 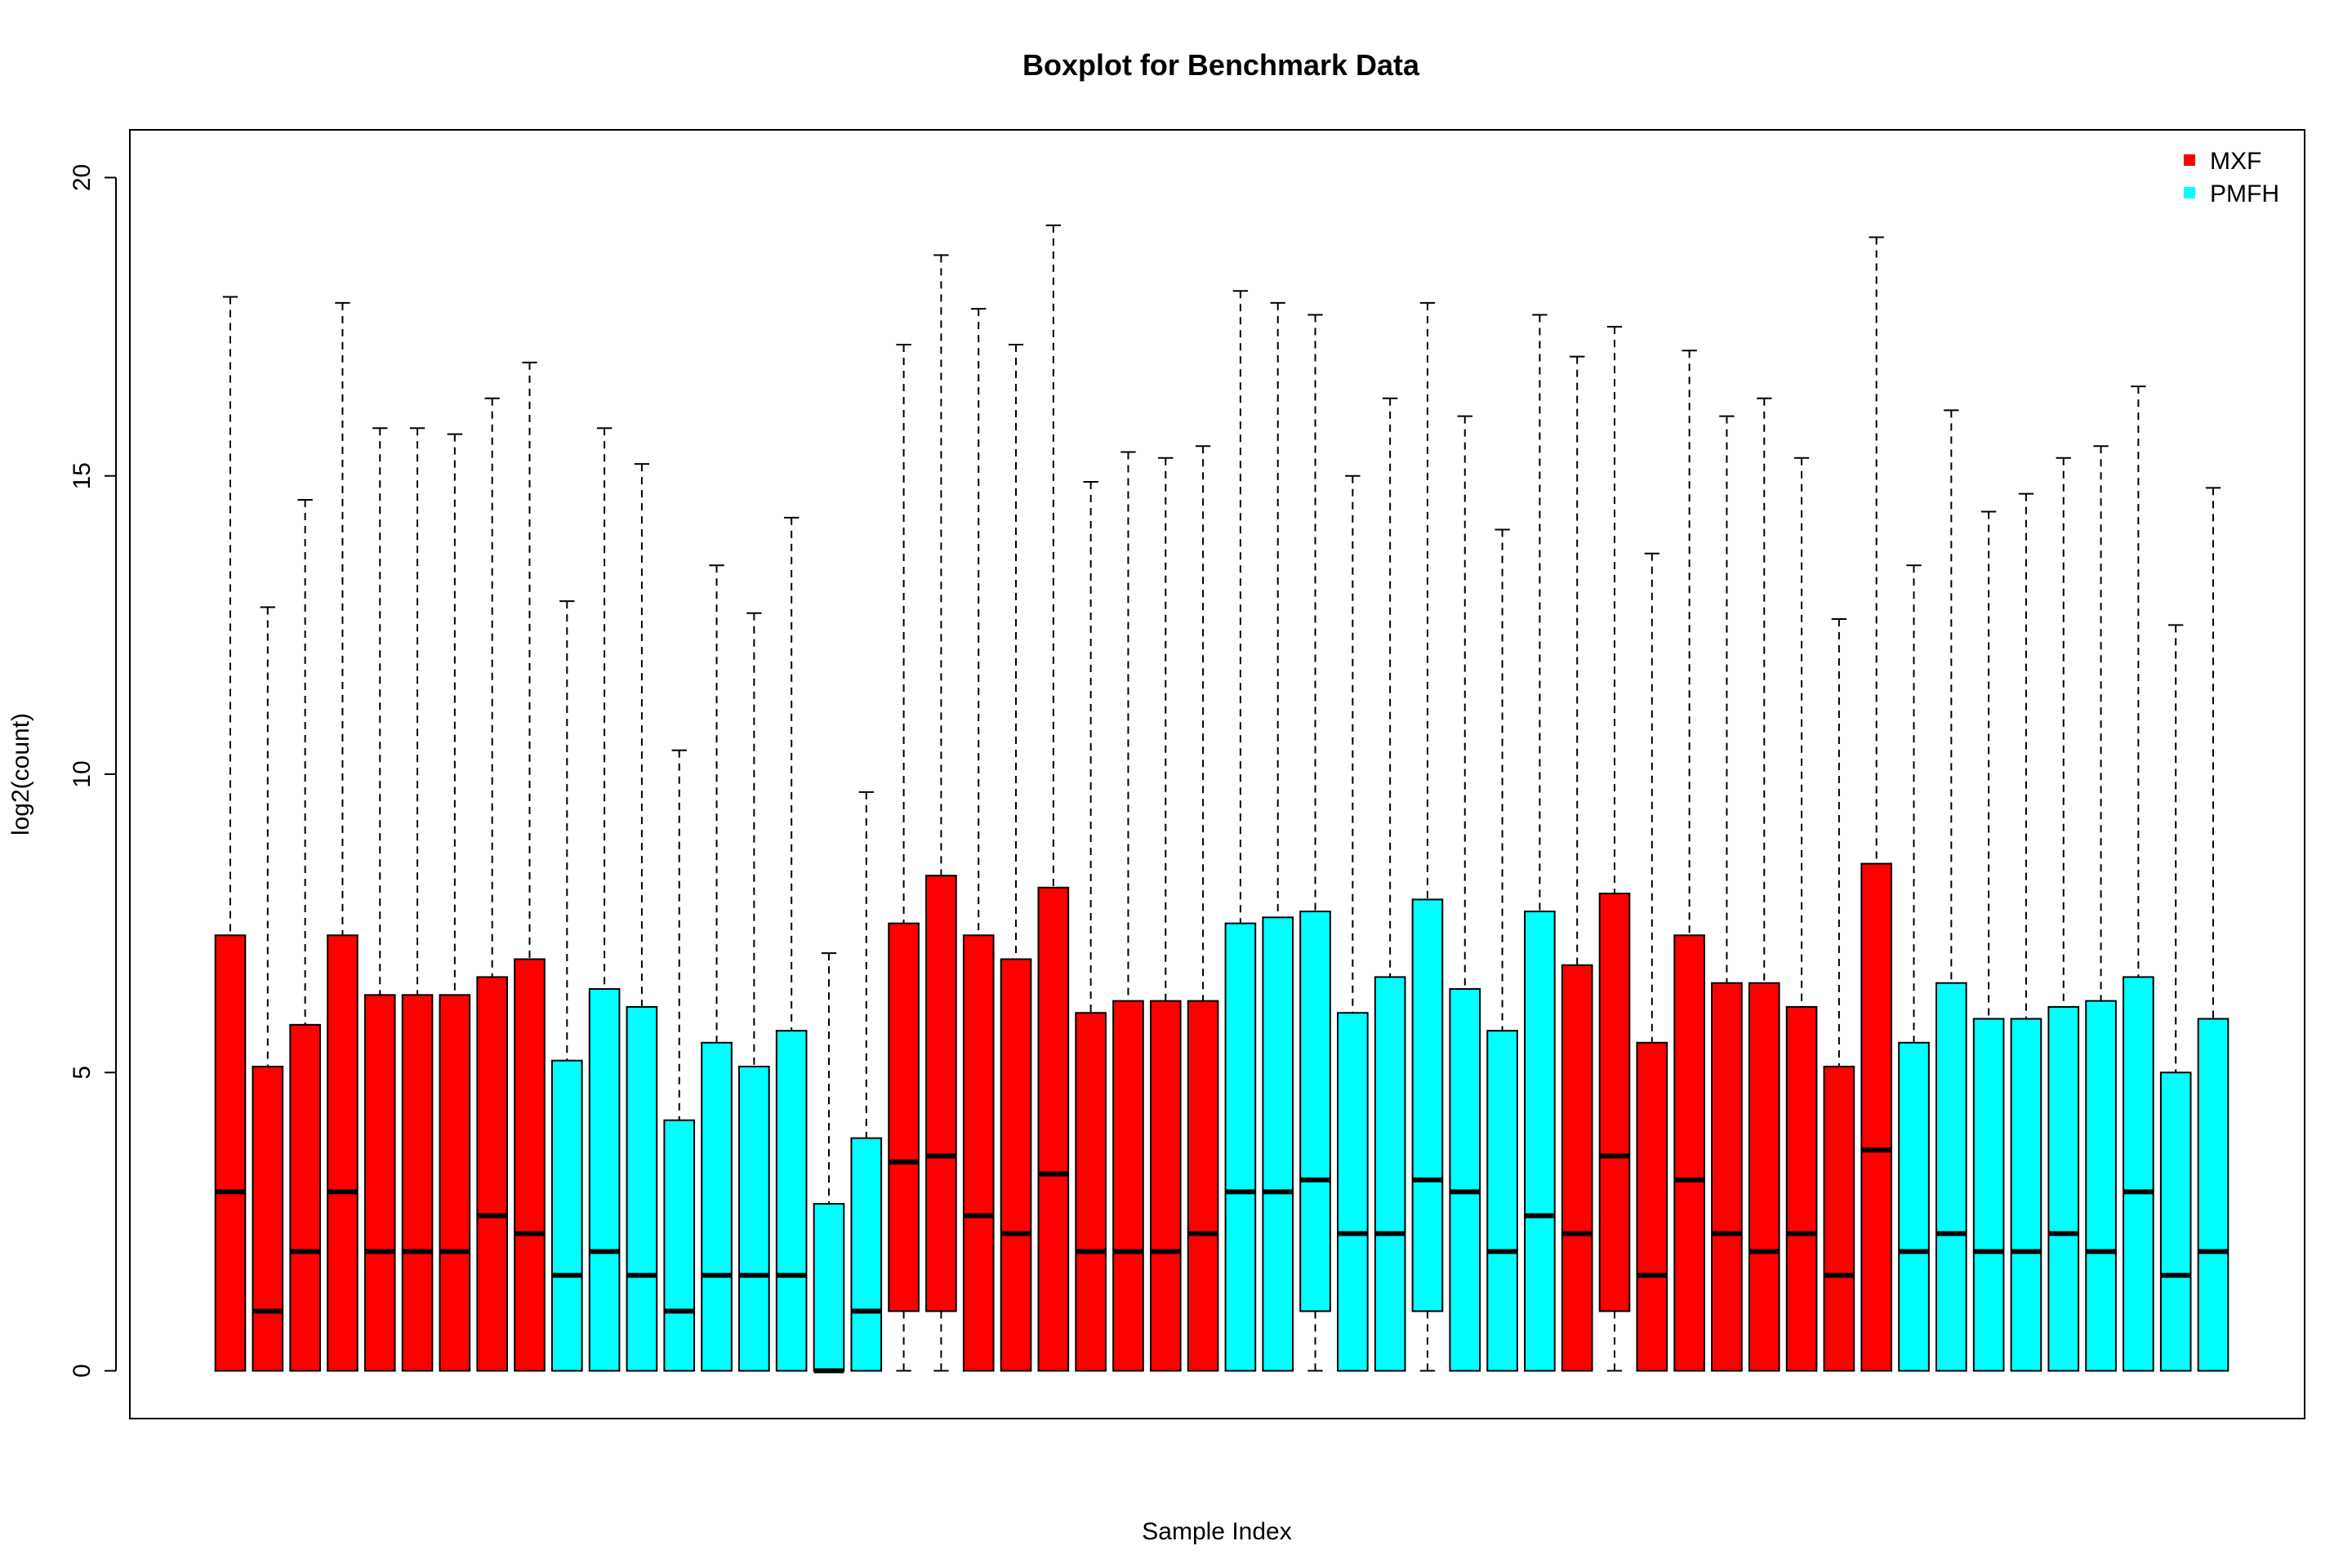 What do you see at coordinates (20, 774) in the screenshot?
I see `y-axis-label: log2(count)` at bounding box center [20, 774].